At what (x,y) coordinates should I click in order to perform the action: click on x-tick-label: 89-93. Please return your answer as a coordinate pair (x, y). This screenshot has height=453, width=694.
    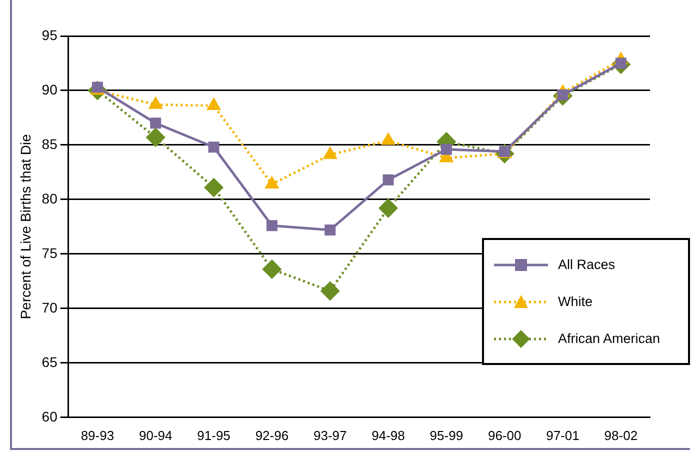
    Looking at the image, I should click on (97, 435).